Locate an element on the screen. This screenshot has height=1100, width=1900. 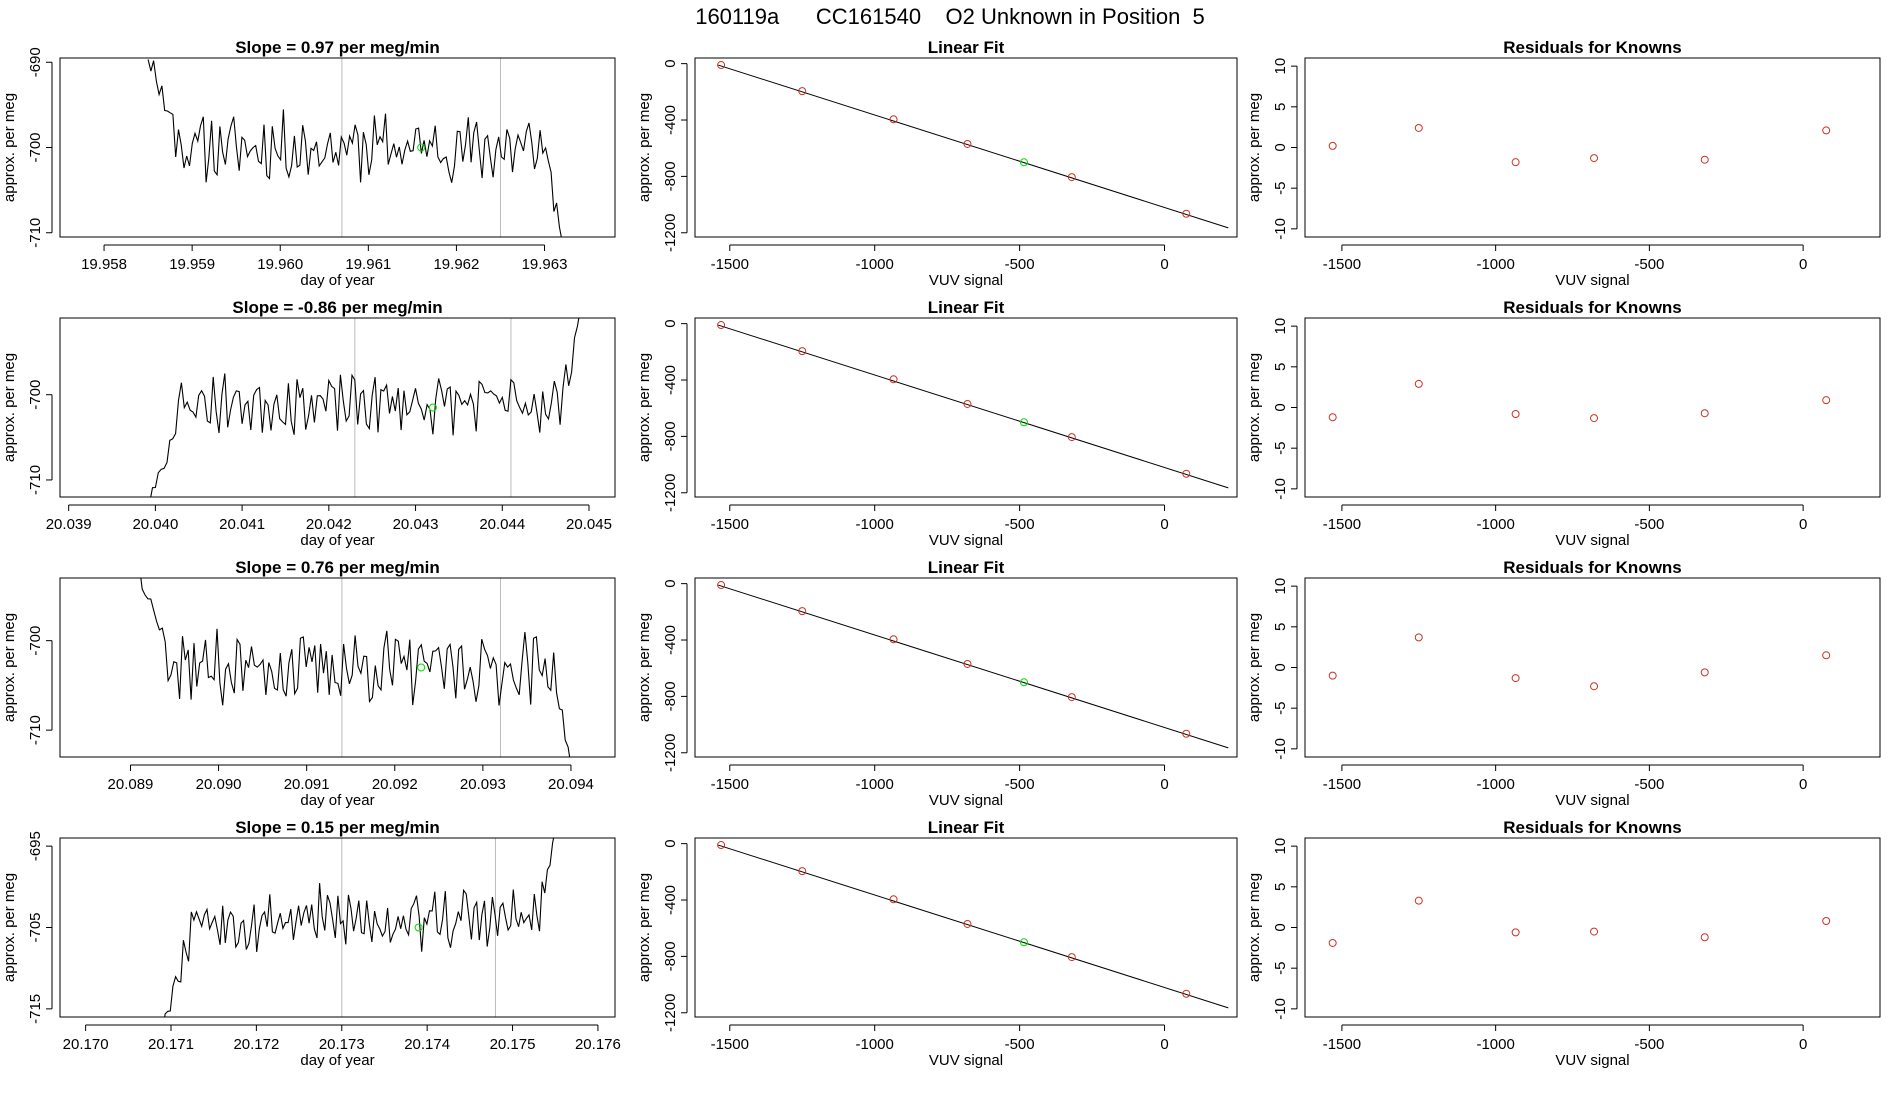
ts-1-x-tick-label: 19.962 is located at coordinates (456, 264).